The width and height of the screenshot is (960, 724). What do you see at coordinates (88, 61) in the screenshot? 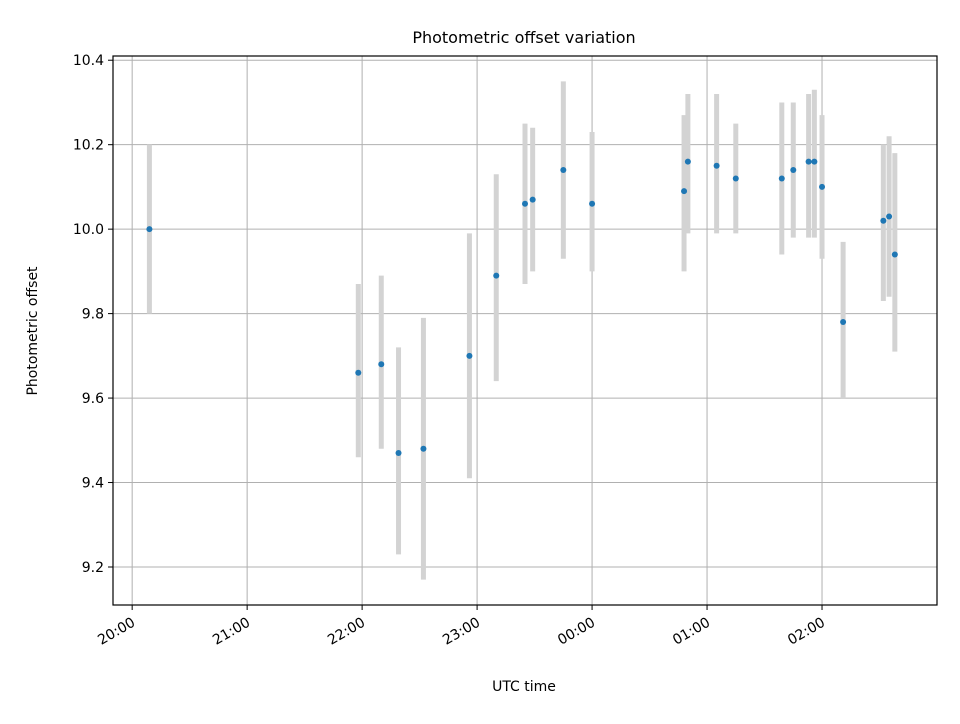
I see `y-tick-label: 10.4` at bounding box center [88, 61].